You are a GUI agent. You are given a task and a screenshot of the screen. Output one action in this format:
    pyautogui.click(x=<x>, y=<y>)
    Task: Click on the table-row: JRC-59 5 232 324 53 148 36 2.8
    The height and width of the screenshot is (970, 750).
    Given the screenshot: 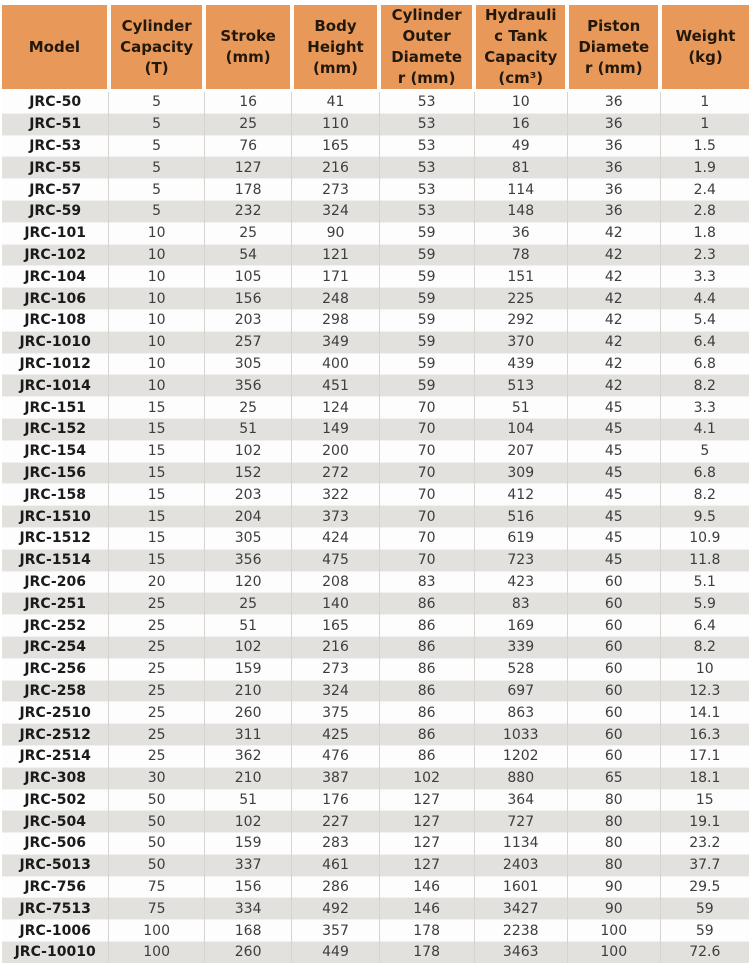 What is the action you would take?
    pyautogui.click(x=375, y=211)
    